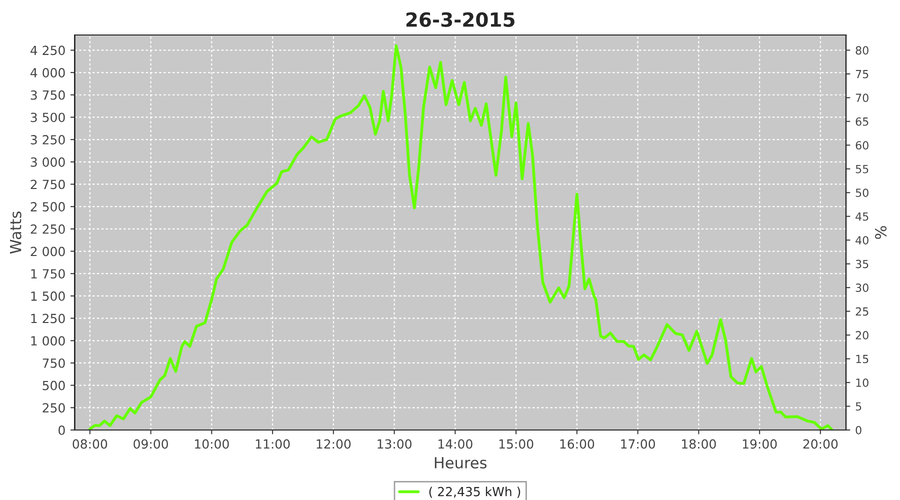 The image size is (900, 500). I want to click on legend-label: ( 22,435 kWh ), so click(474, 492).